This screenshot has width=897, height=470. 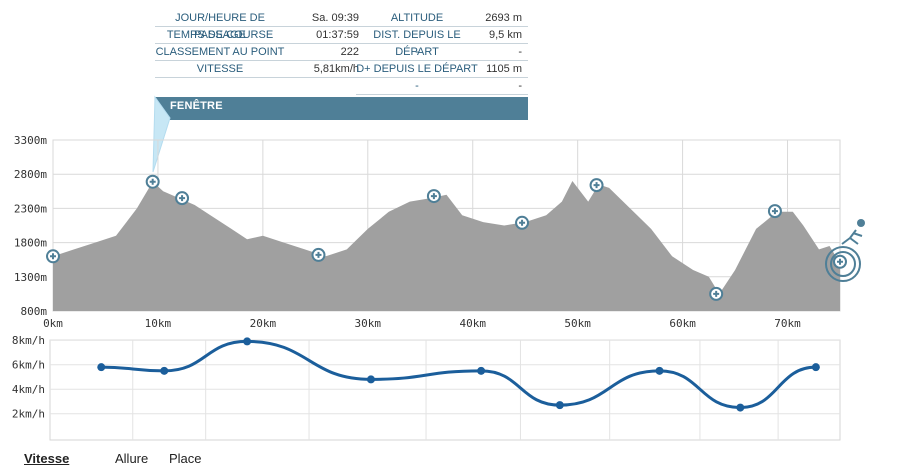 What do you see at coordinates (853, 232) in the screenshot?
I see `runner-icon` at bounding box center [853, 232].